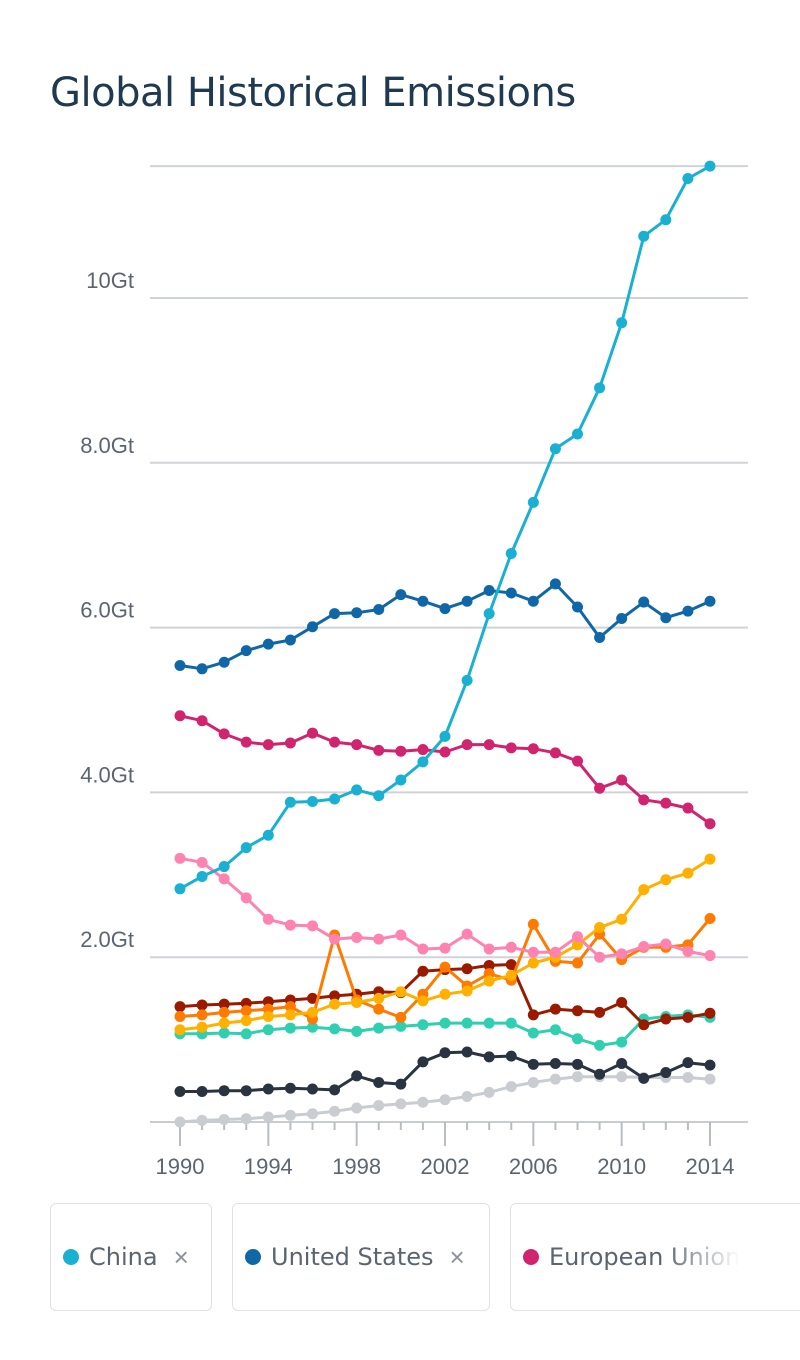 The width and height of the screenshot is (800, 1360). What do you see at coordinates (489, 949) in the screenshot?
I see `series-3-point-2004` at bounding box center [489, 949].